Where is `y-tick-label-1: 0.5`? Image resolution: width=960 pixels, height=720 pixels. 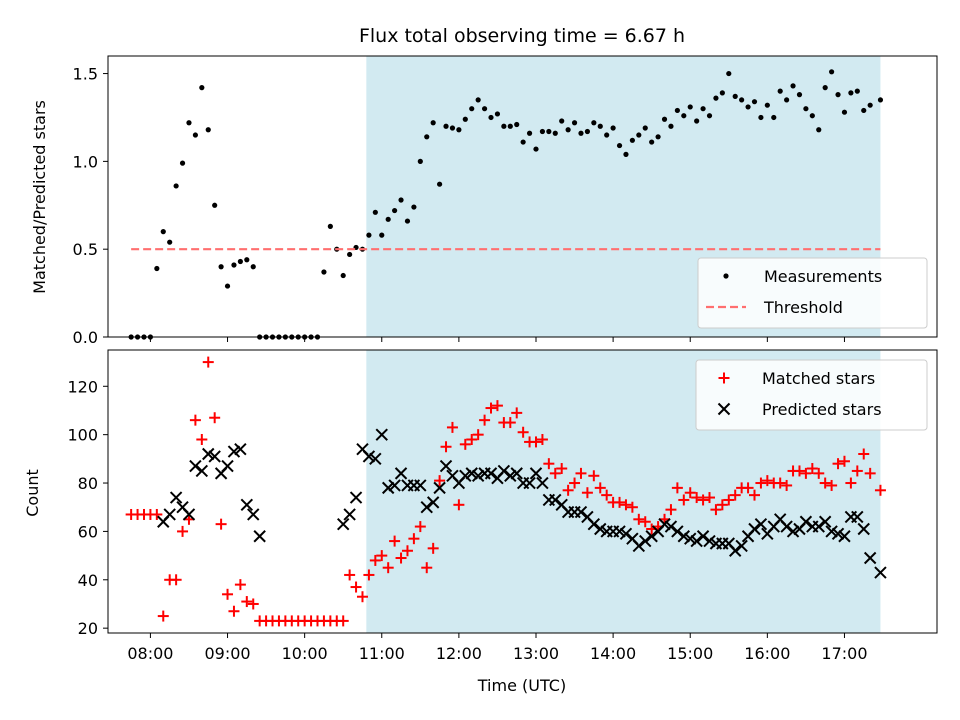 y-tick-label-1: 0.5 is located at coordinates (85, 249).